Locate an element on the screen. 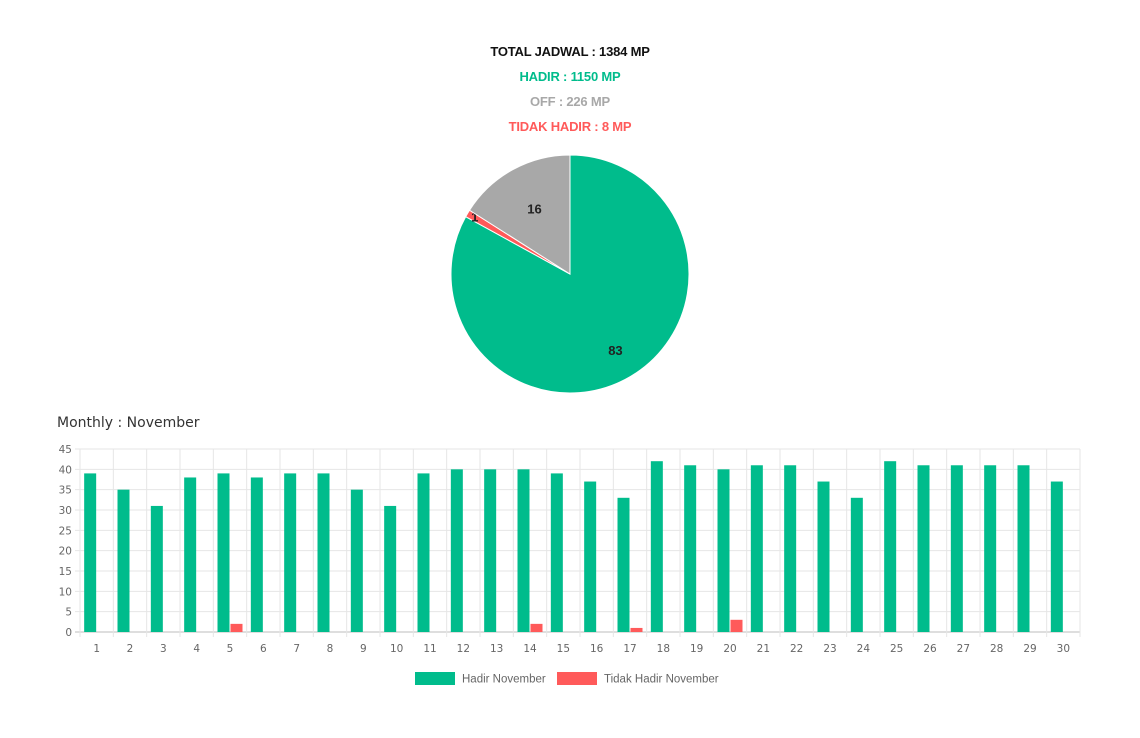  x-tick-label: 16 is located at coordinates (597, 649).